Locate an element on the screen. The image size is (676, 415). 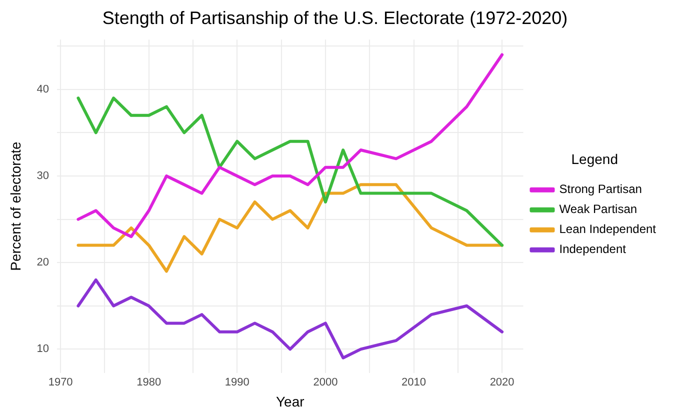
x-tick-label: 2010 is located at coordinates (414, 382).